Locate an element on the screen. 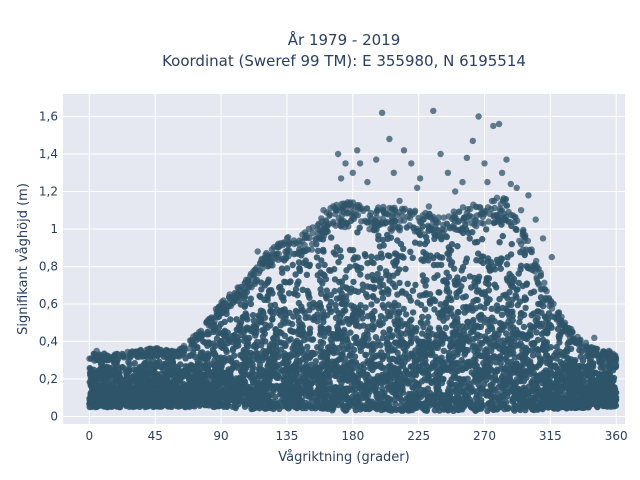 This screenshot has height=480, width=640. chart-title: År 1979 - 2019 is located at coordinates (344, 39).